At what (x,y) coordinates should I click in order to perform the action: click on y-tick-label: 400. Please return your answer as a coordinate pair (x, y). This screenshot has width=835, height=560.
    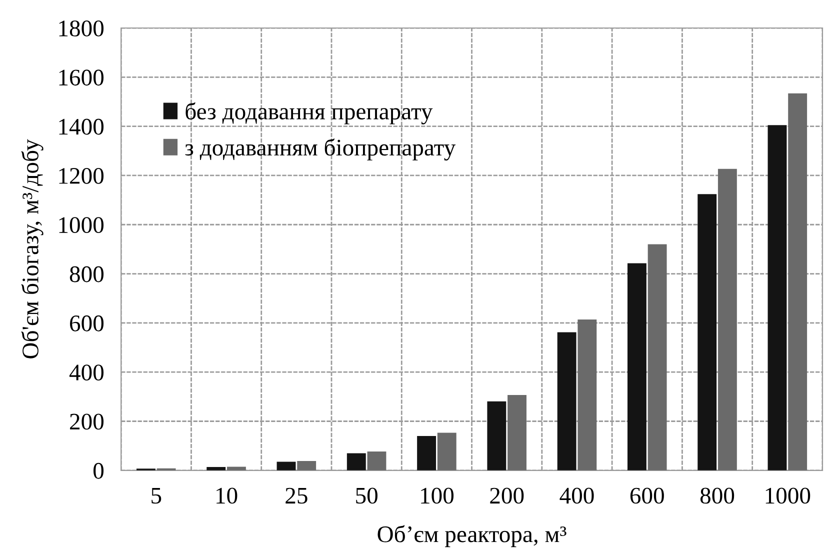
    Looking at the image, I should click on (86, 372).